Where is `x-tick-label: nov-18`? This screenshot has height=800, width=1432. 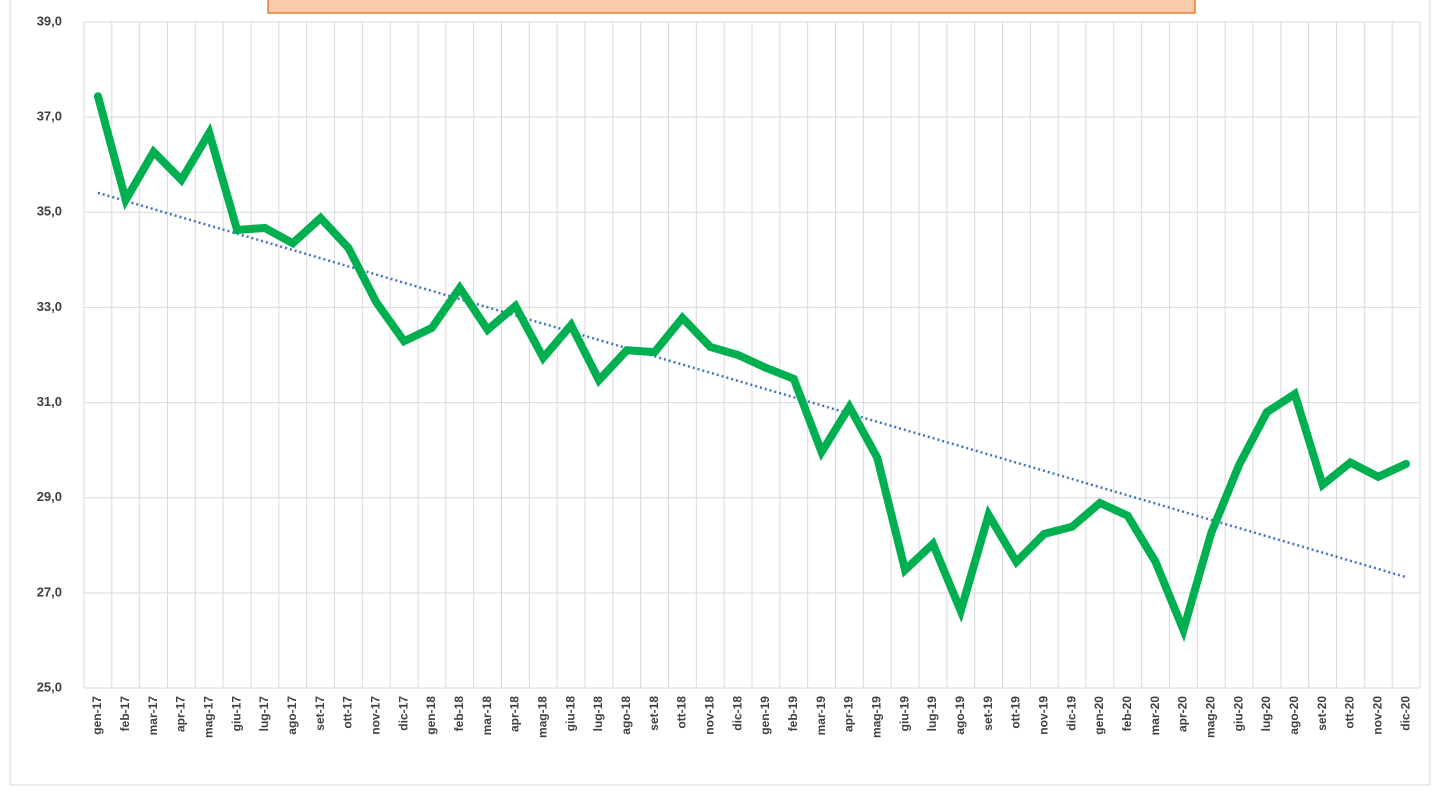 x-tick-label: nov-18 is located at coordinates (709, 715).